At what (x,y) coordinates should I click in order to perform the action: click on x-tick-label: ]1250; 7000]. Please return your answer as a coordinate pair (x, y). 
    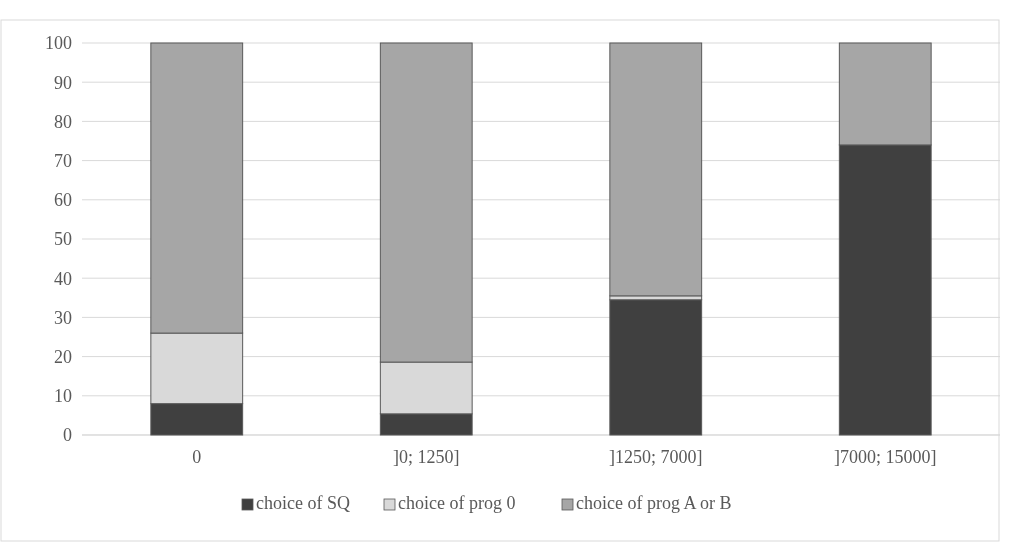
    Looking at the image, I should click on (656, 457).